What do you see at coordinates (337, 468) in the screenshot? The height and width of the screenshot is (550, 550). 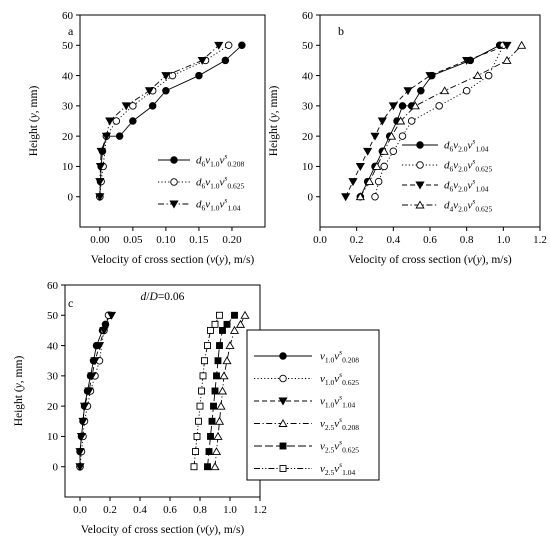 I see `legend-label: v2.5vs1.04` at bounding box center [337, 468].